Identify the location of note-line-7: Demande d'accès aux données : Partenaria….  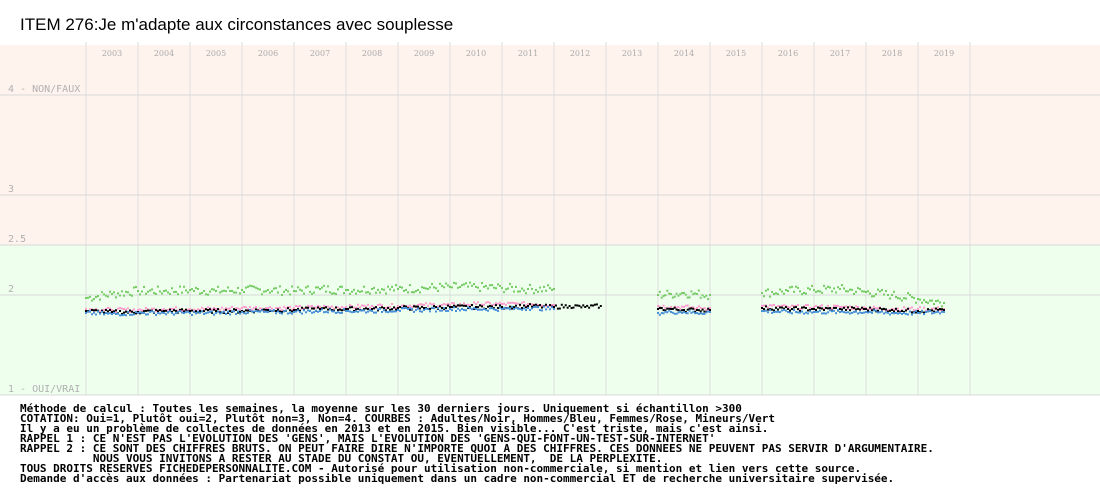
(457, 478).